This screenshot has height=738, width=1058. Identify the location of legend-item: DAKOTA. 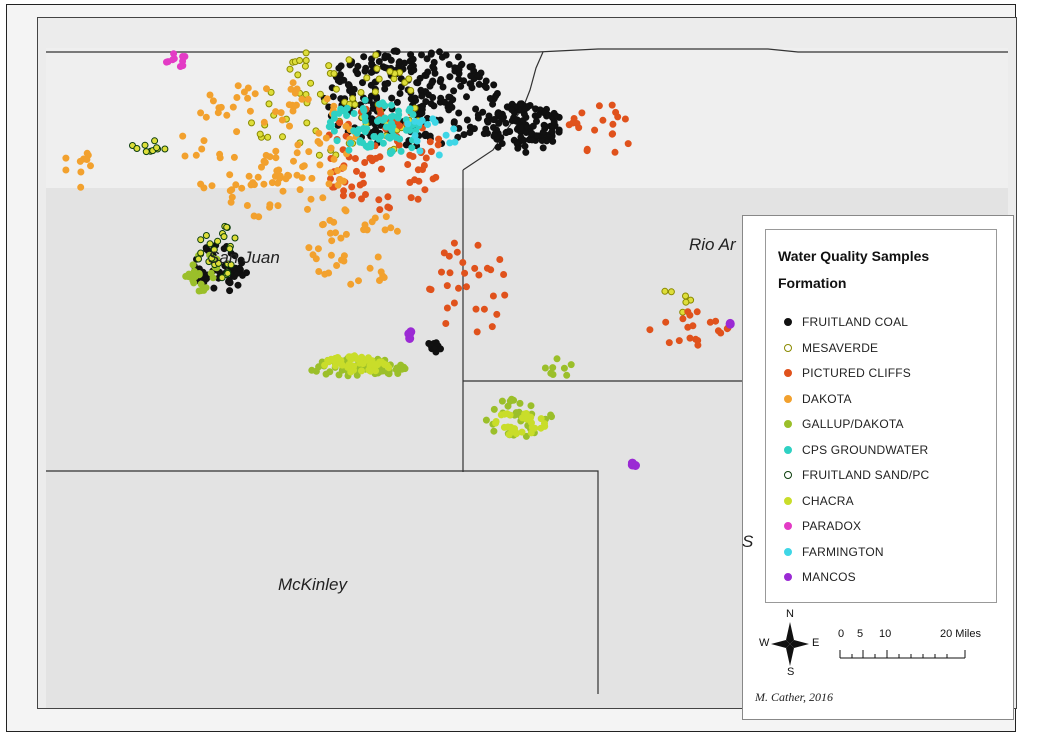
(818, 399).